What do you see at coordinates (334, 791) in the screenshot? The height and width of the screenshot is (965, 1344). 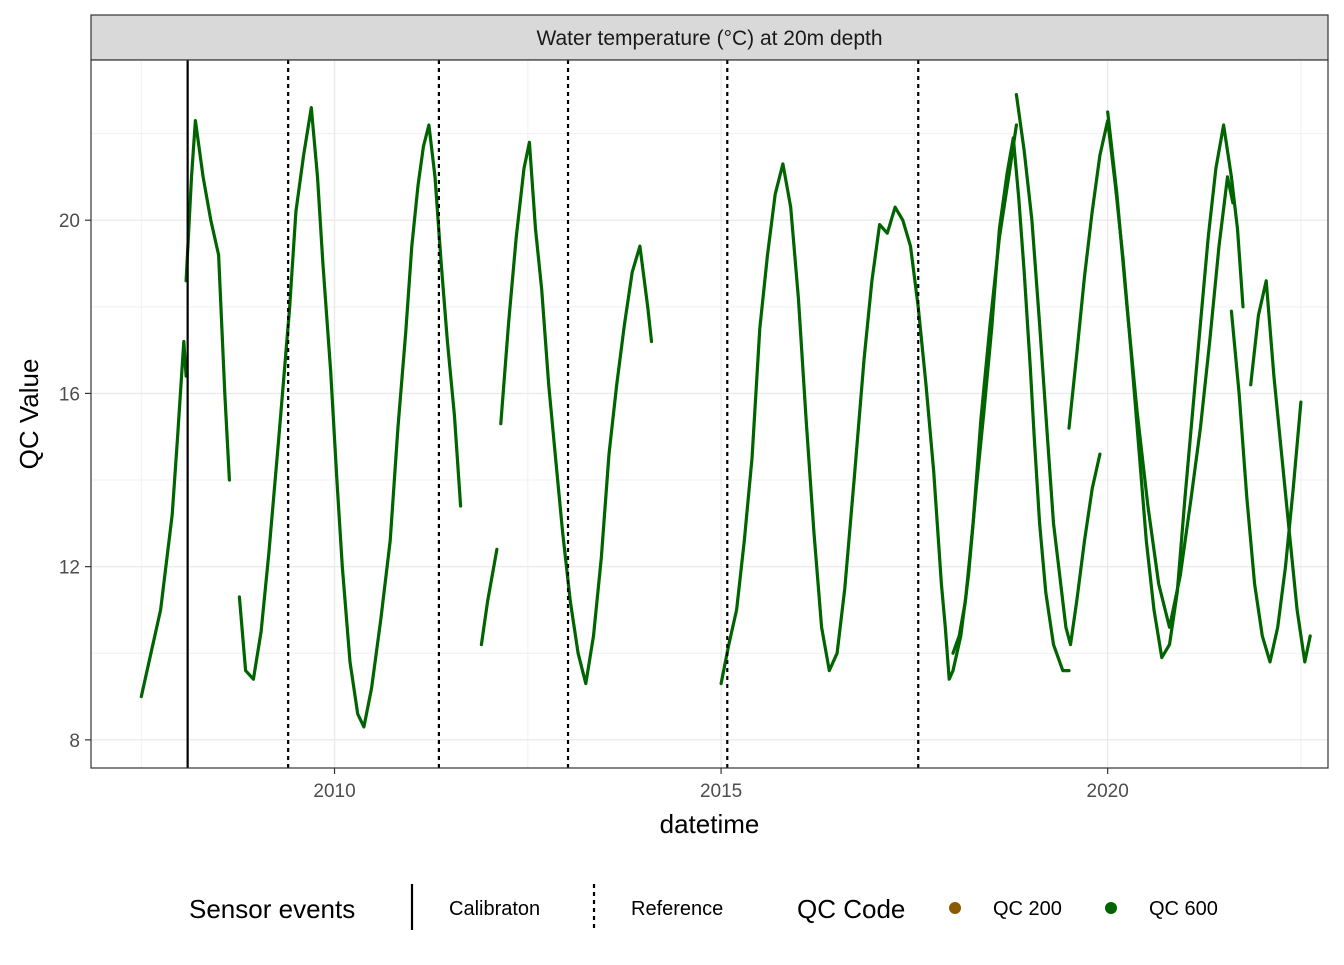 I see `x-tick-label: 2010` at bounding box center [334, 791].